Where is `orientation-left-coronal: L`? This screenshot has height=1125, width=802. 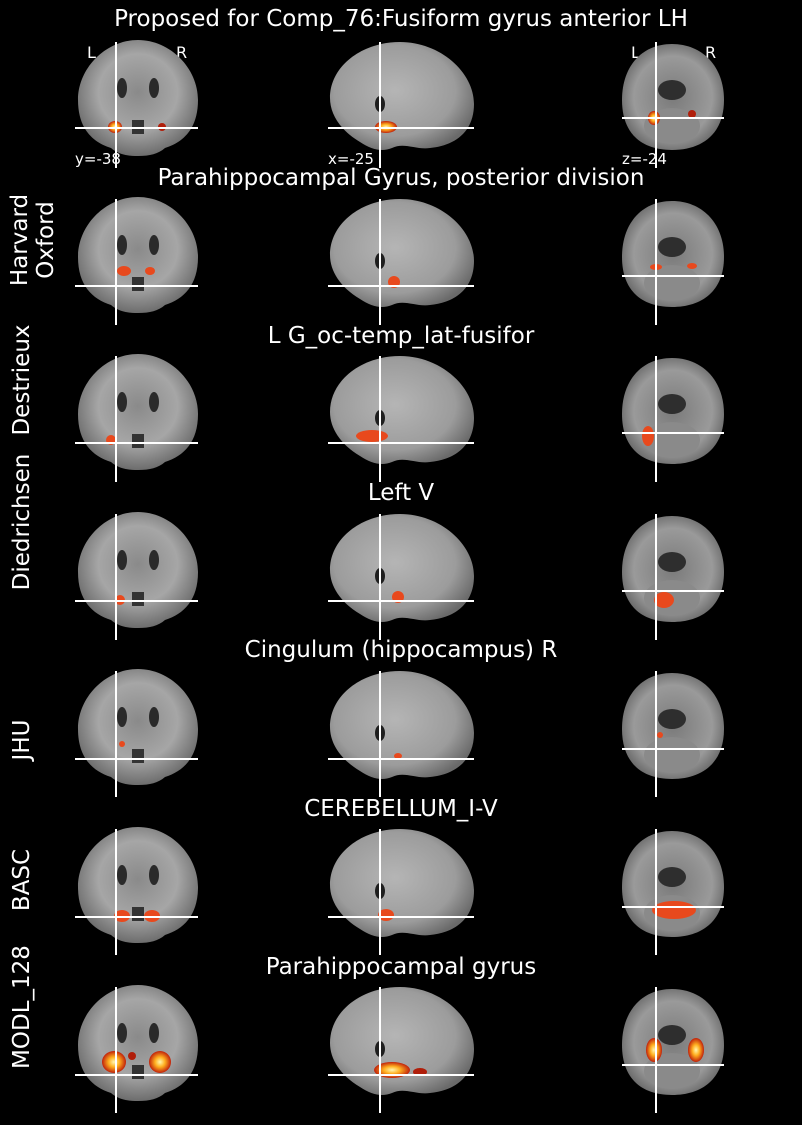 orientation-left-coronal: L is located at coordinates (91, 52).